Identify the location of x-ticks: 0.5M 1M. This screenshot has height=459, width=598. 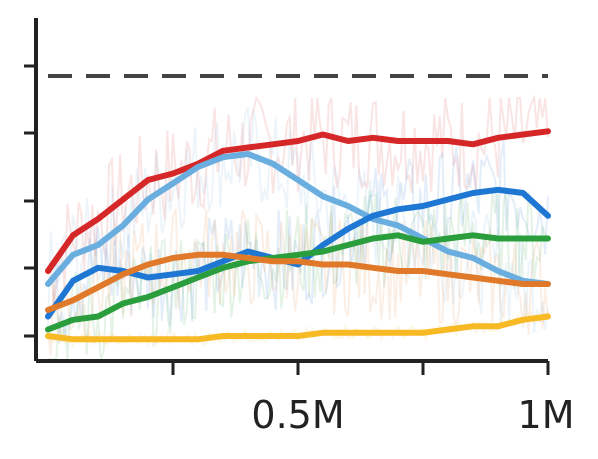
(373, 399).